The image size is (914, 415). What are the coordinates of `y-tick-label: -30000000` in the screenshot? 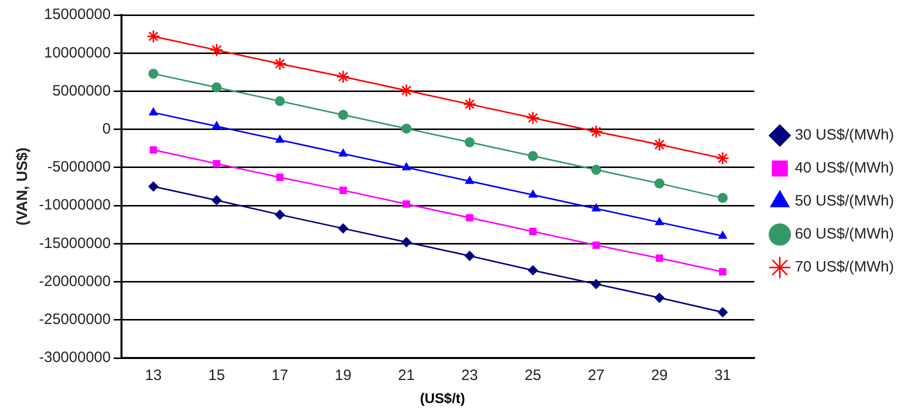 It's located at (75, 357).